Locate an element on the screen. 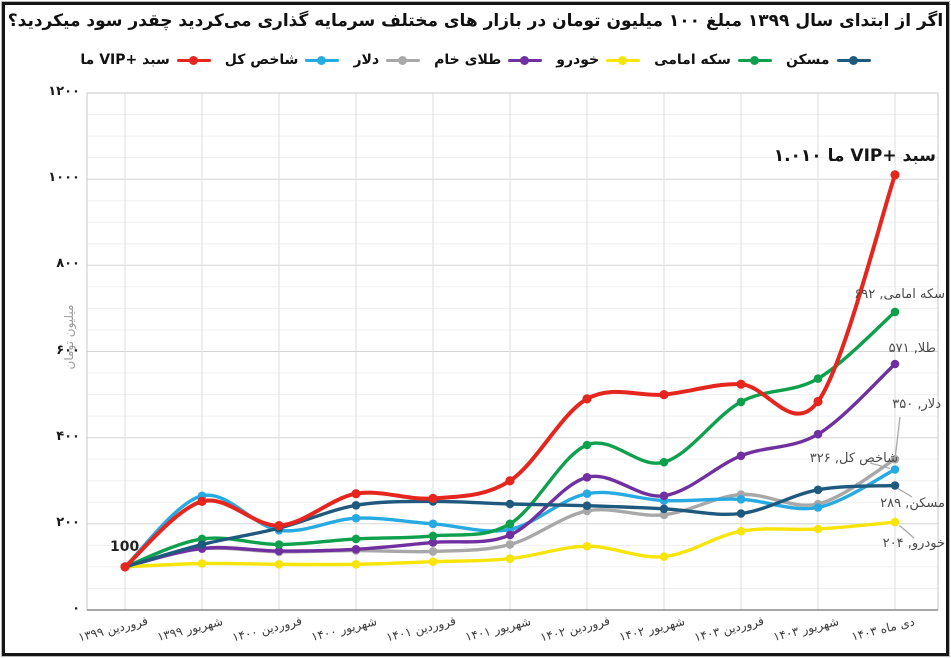  annotation-car: خودرو, ۲۰۴ is located at coordinates (913, 543).